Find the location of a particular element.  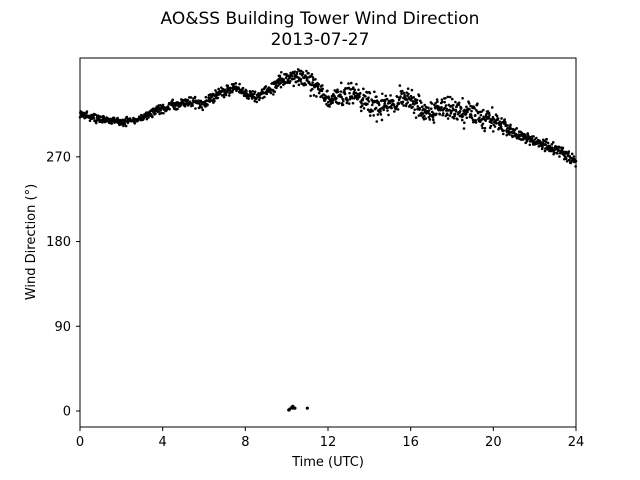

outlier-point is located at coordinates (290, 409).